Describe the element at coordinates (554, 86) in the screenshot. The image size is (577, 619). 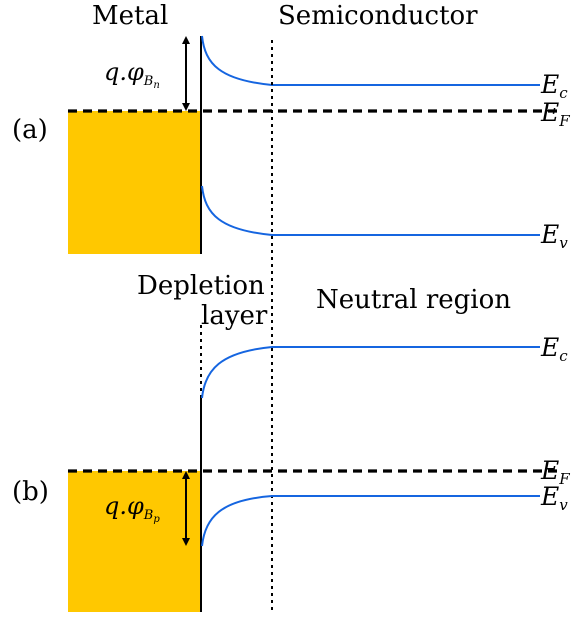
I see `ec-label-a: Ec` at that location.